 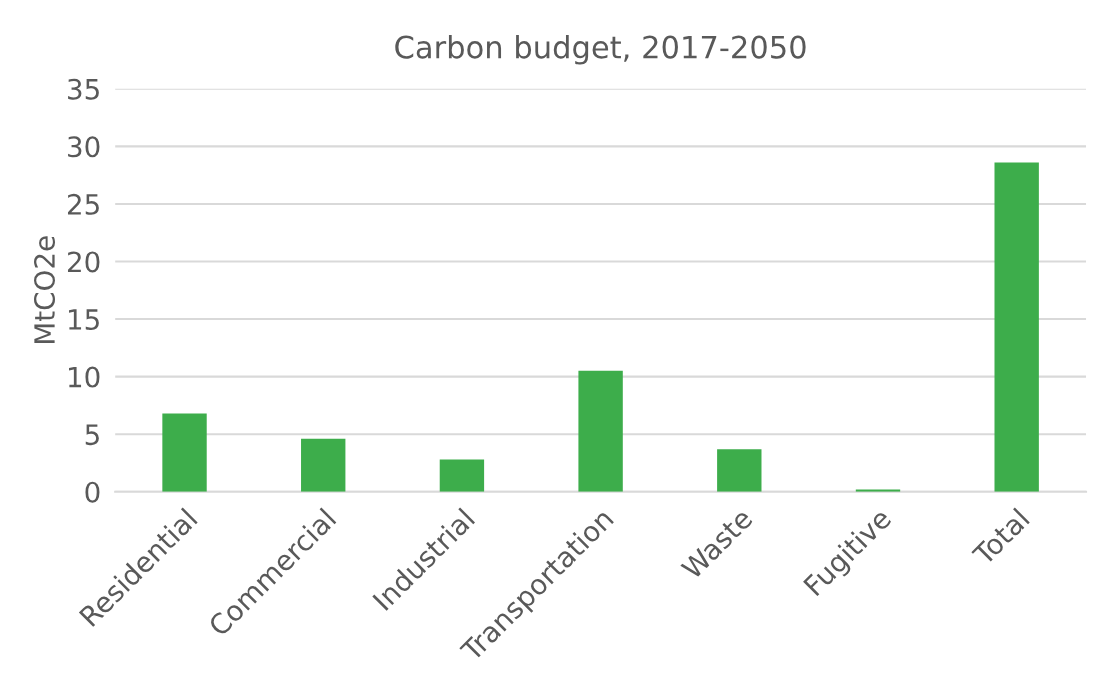 What do you see at coordinates (84, 320) in the screenshot?
I see `y-tick-label: 15` at bounding box center [84, 320].